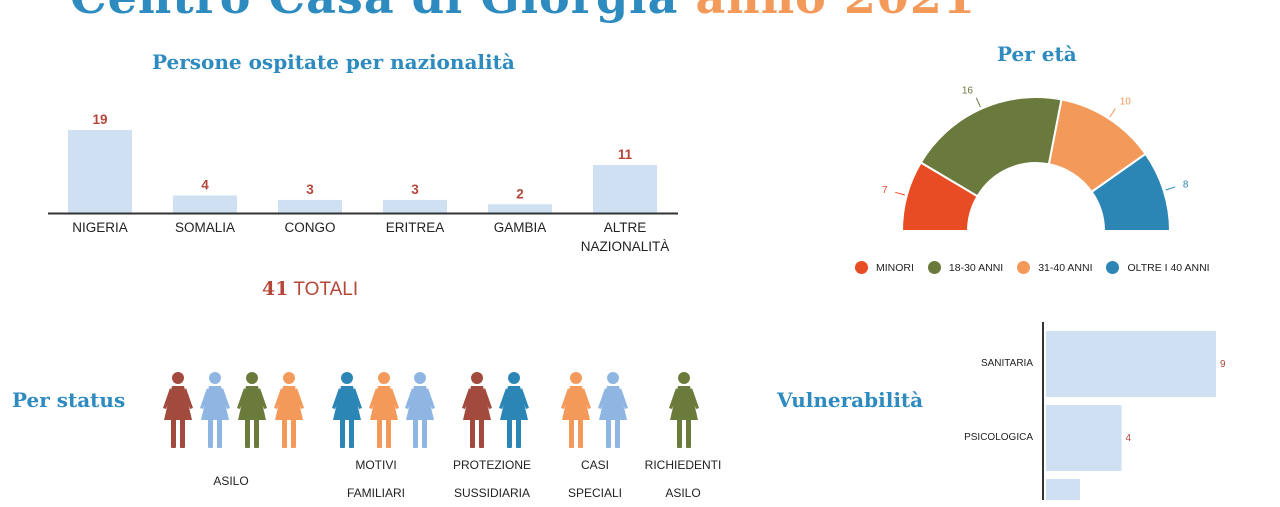 This screenshot has height=507, width=1280. What do you see at coordinates (835, 12) in the screenshot?
I see `page-title-year: anno 2021` at bounding box center [835, 12].